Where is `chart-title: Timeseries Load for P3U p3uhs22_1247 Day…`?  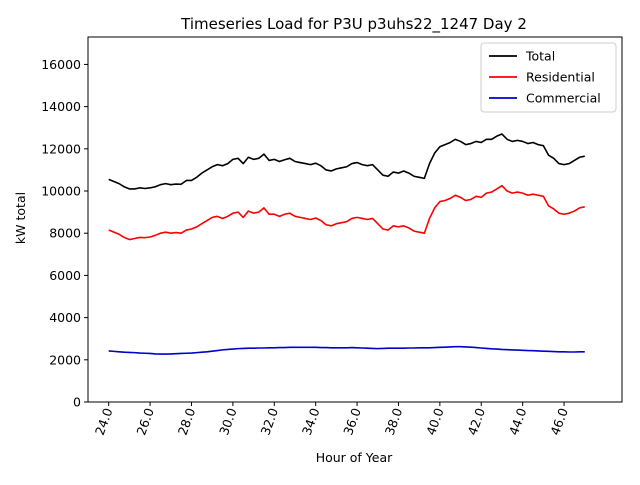
chart-title: Timeseries Load for P3U p3uhs22_1247 Day… is located at coordinates (353, 24).